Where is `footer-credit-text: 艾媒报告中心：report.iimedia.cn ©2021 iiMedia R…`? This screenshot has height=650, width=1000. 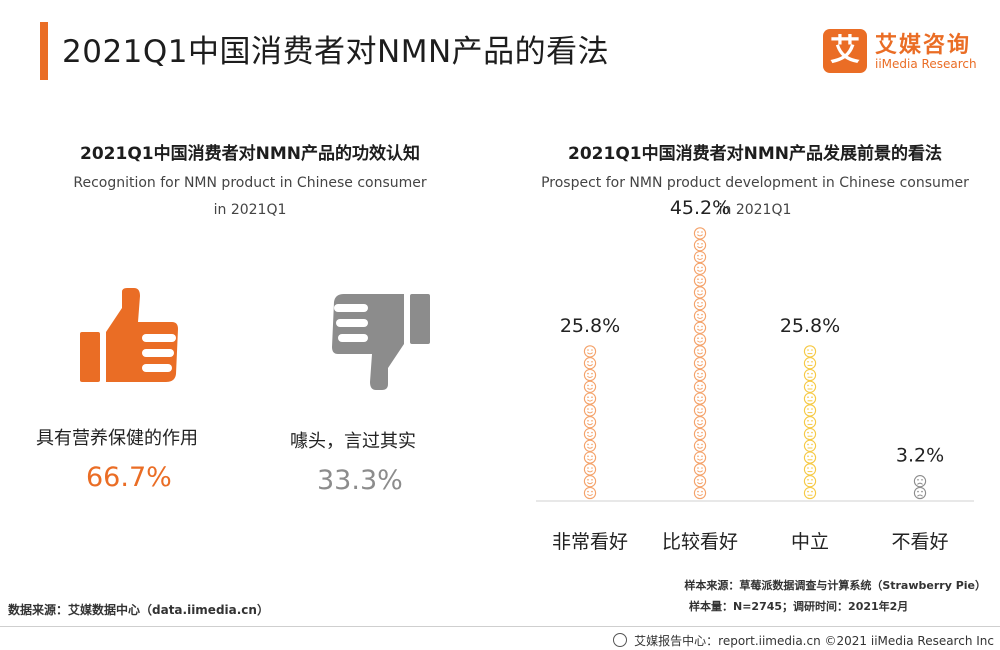 footer-credit-text: 艾媒报告中心：report.iimedia.cn ©2021 iiMedia R… is located at coordinates (814, 641).